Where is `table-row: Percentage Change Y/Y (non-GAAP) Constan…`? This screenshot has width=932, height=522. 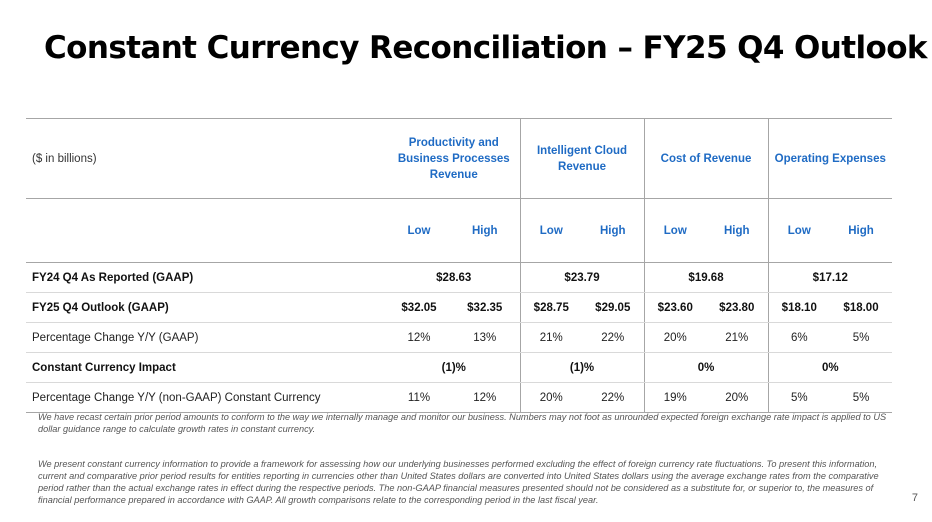
table-row: Percentage Change Y/Y (non-GAAP) Constan… is located at coordinates (459, 397).